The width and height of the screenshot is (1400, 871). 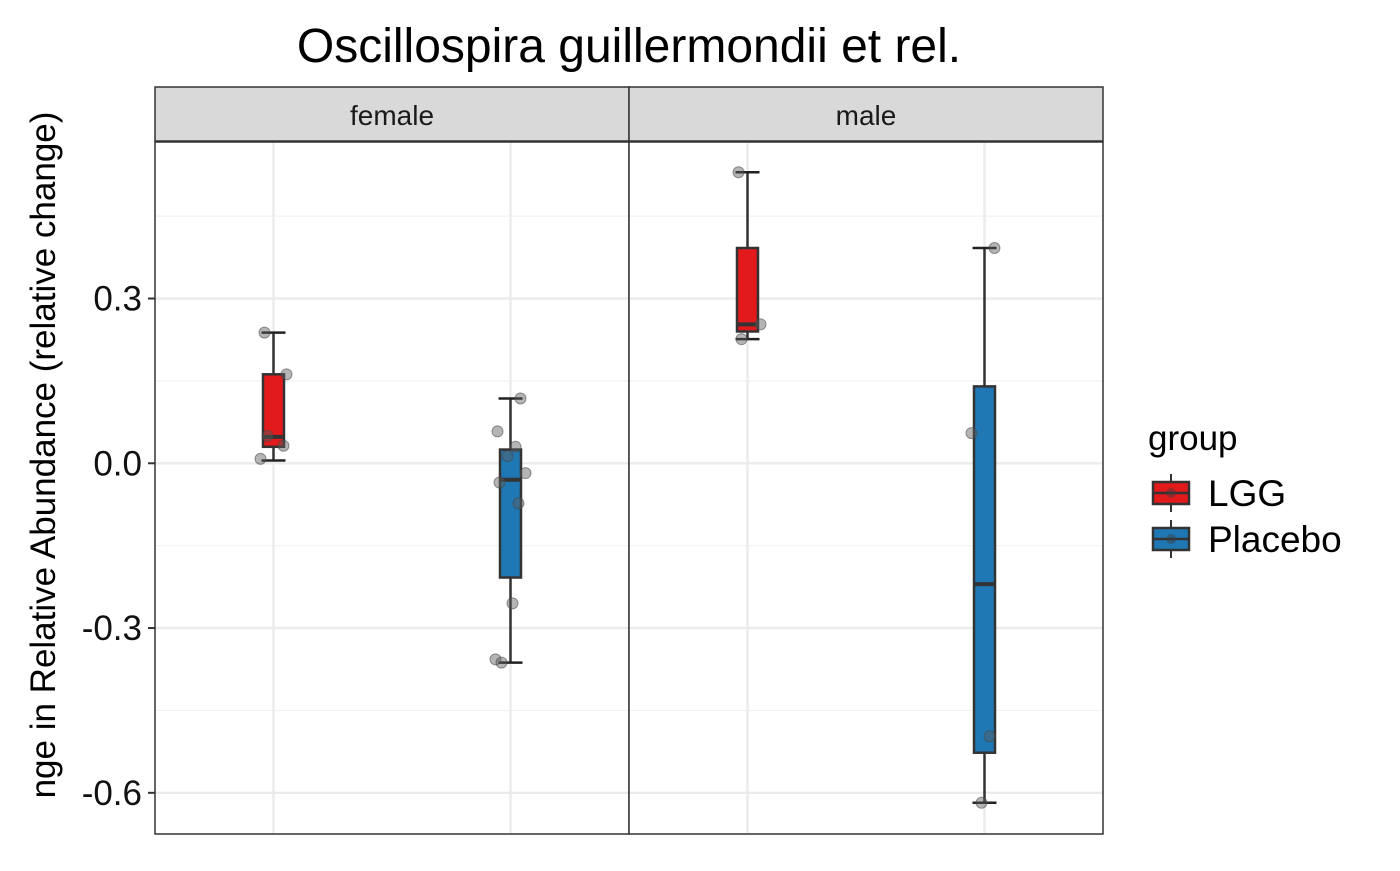 I want to click on legend-label: LGG, so click(x=1247, y=493).